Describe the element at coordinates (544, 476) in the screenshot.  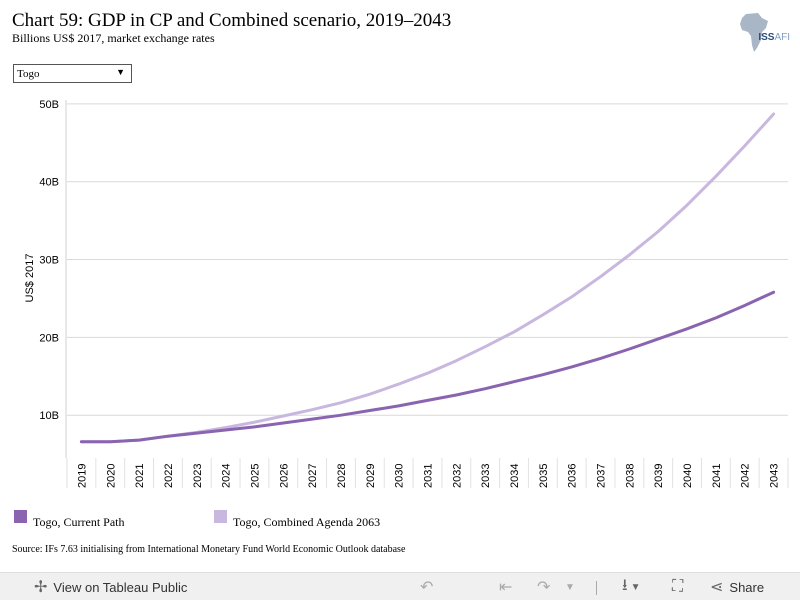
I see `x-tick-label: 2035` at that location.